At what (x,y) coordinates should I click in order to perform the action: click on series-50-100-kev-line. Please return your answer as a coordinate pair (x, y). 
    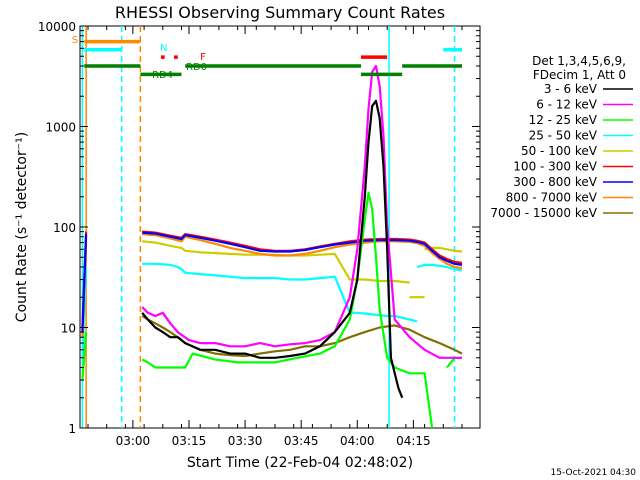
    Looking at the image, I should click on (276, 262).